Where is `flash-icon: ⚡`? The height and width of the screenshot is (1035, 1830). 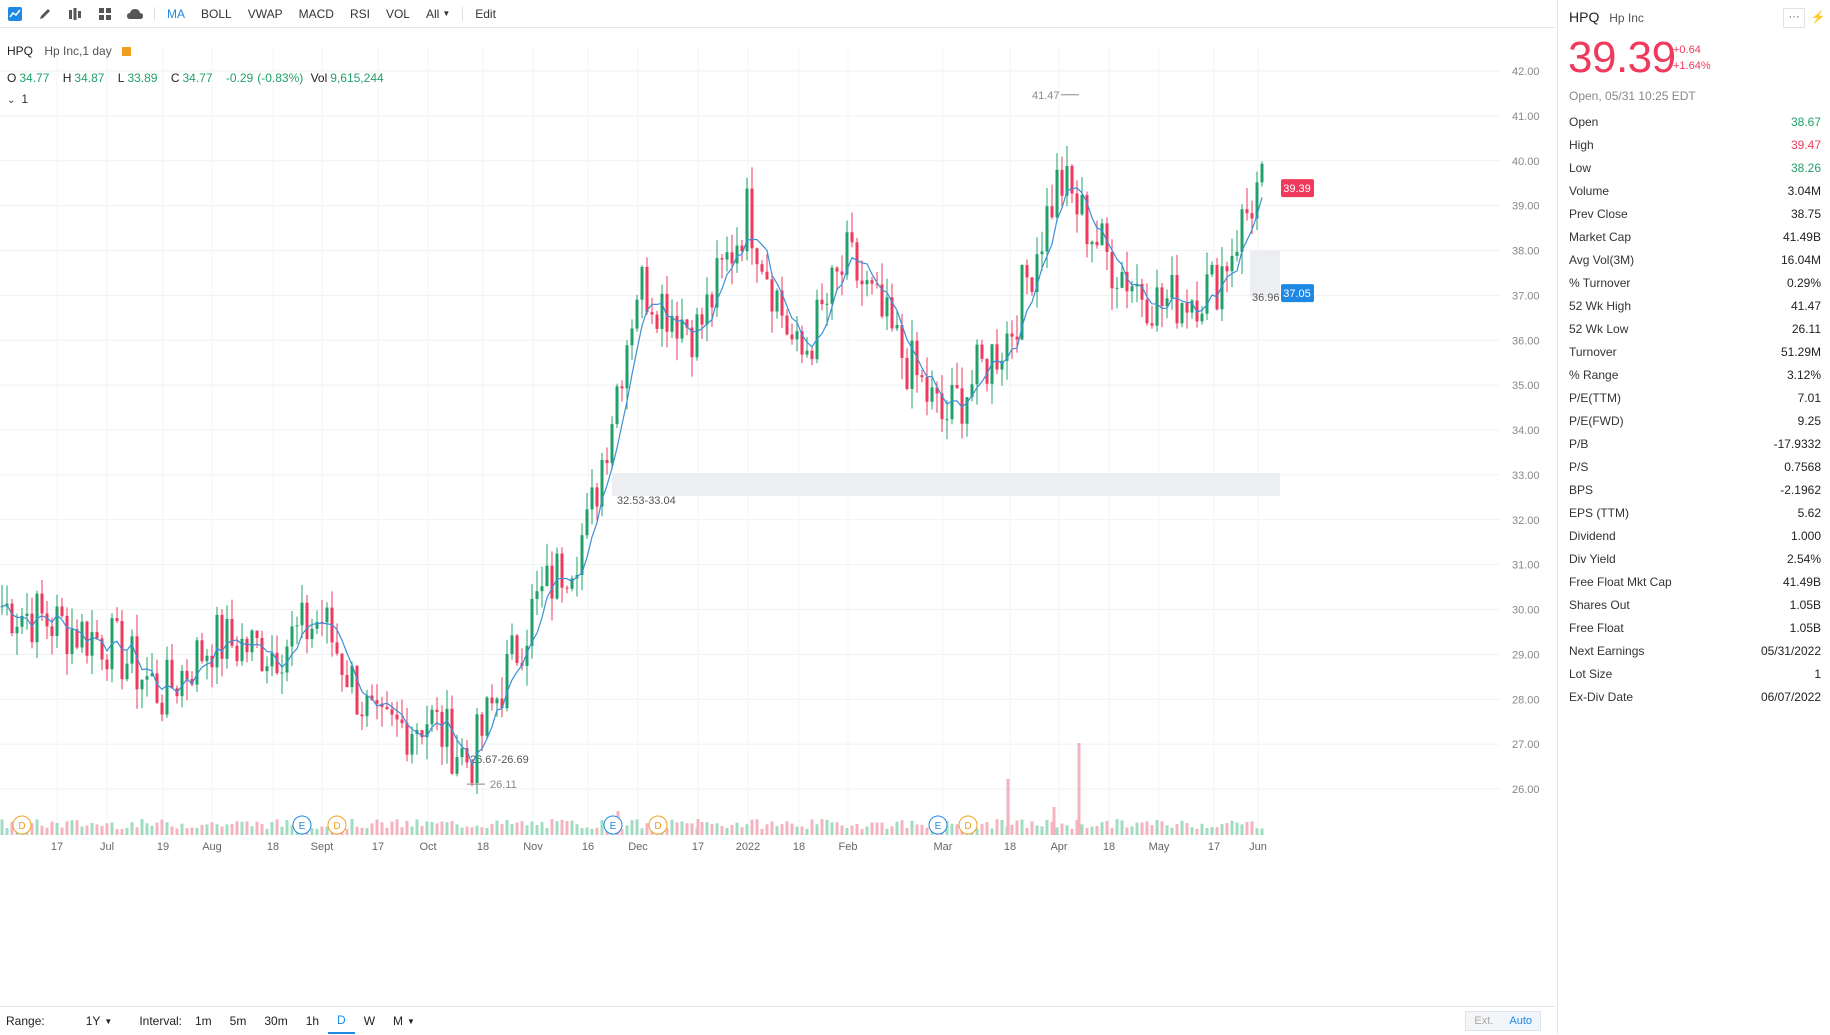
flash-icon: ⚡ is located at coordinates (1818, 17).